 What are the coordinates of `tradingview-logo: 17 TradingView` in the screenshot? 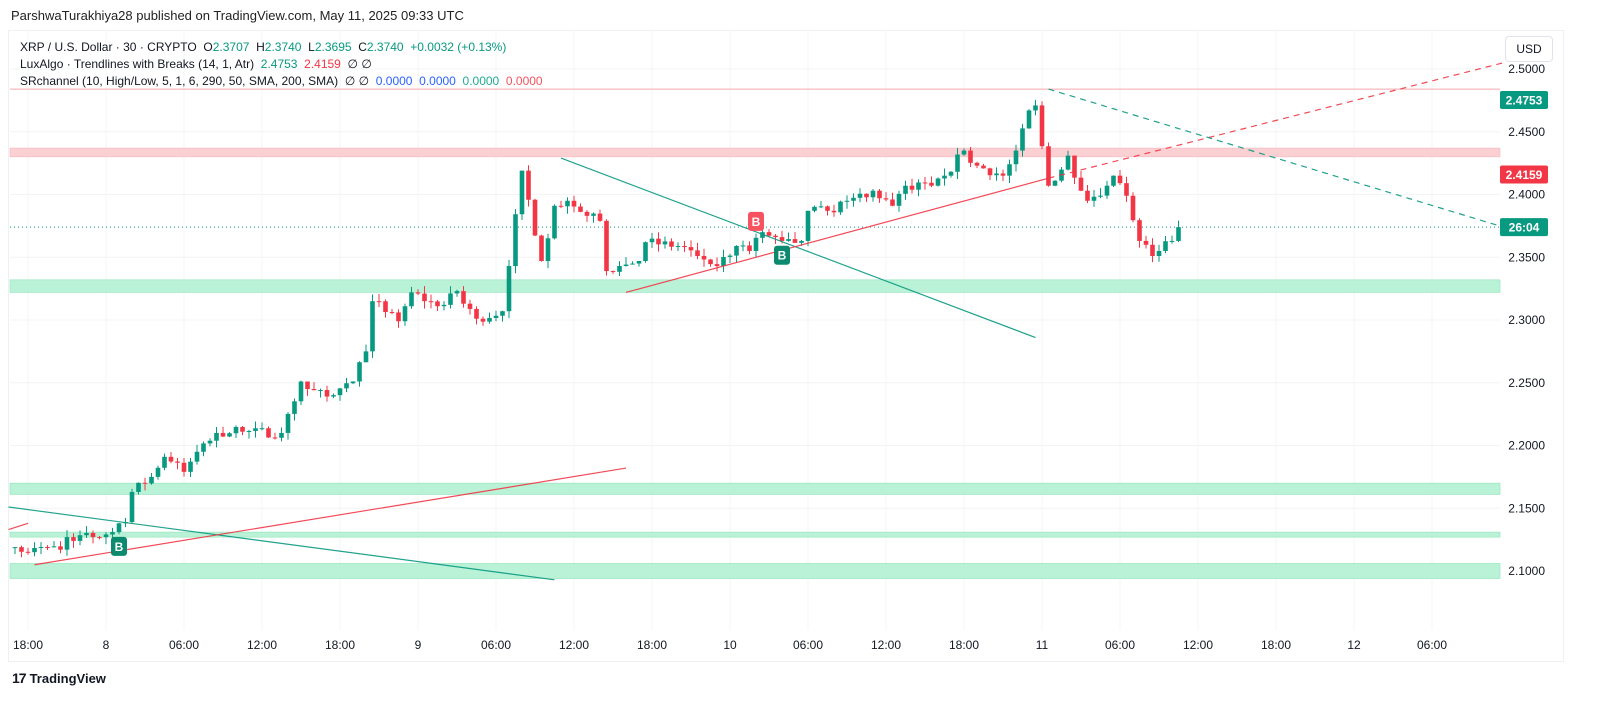 It's located at (59, 678).